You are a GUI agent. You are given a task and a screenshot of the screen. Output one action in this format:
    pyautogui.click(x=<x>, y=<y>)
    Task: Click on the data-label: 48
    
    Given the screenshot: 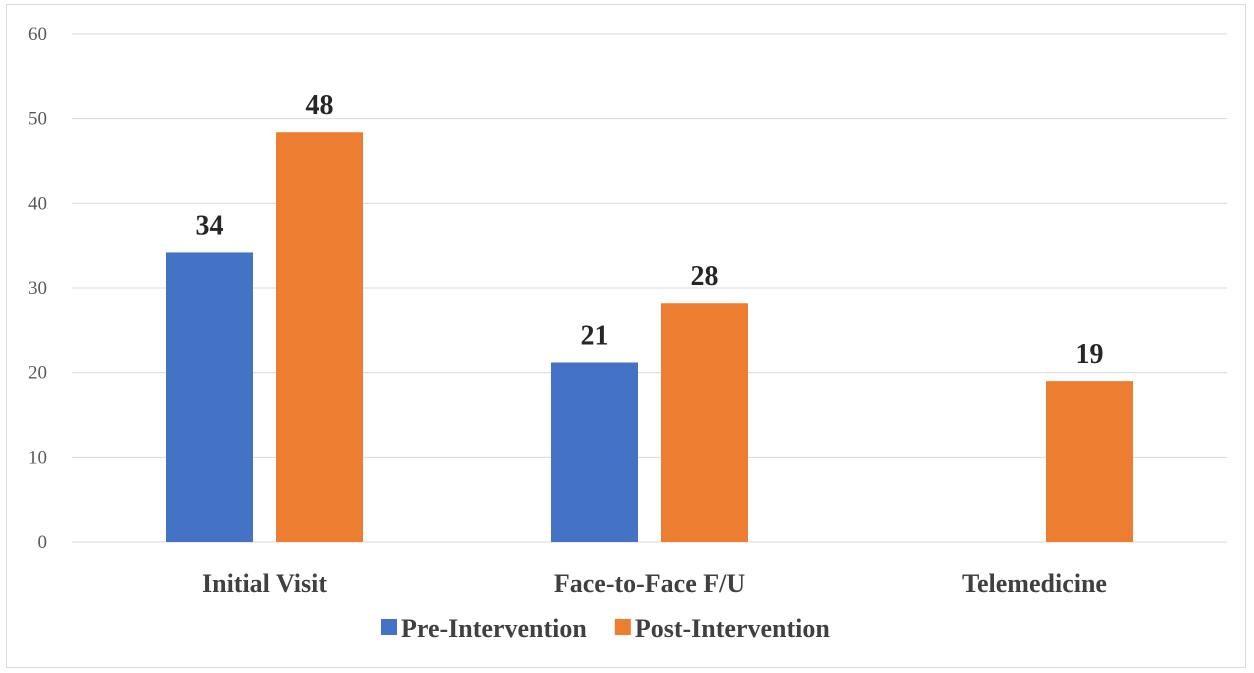 What is the action you would take?
    pyautogui.click(x=320, y=105)
    